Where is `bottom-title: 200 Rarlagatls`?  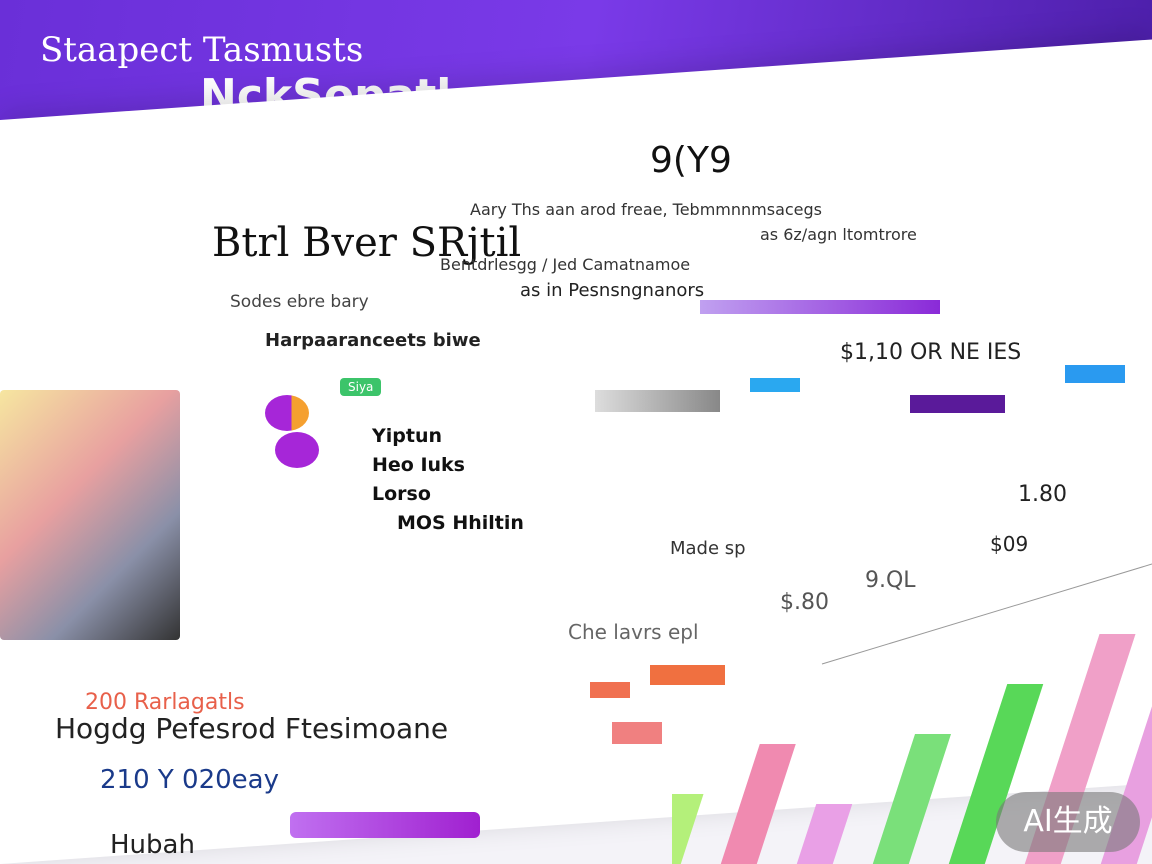 bottom-title: 200 Rarlagatls is located at coordinates (165, 702).